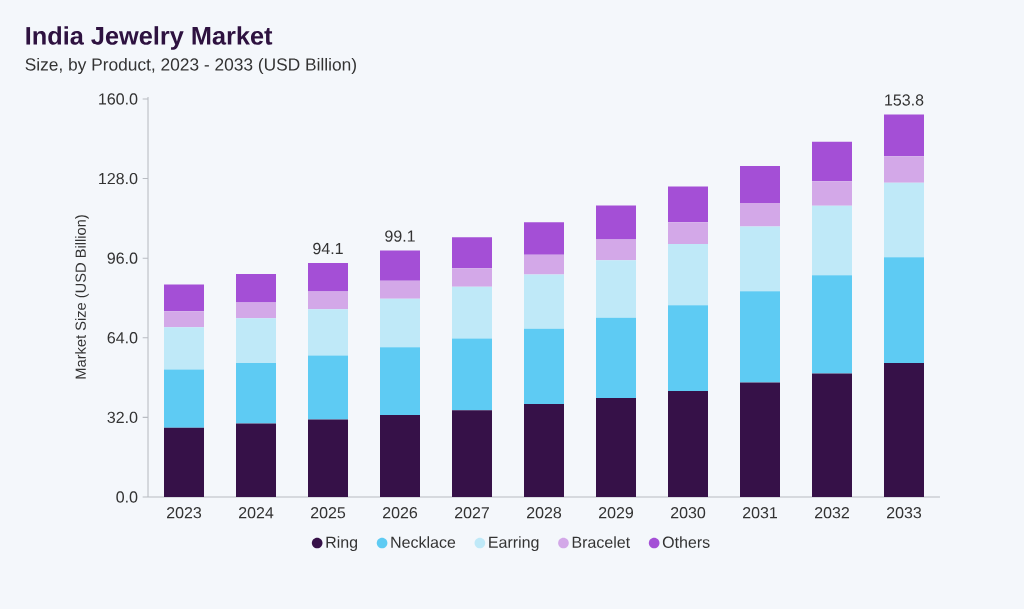 The image size is (1024, 609). I want to click on x-tick-label: 2028, so click(544, 513).